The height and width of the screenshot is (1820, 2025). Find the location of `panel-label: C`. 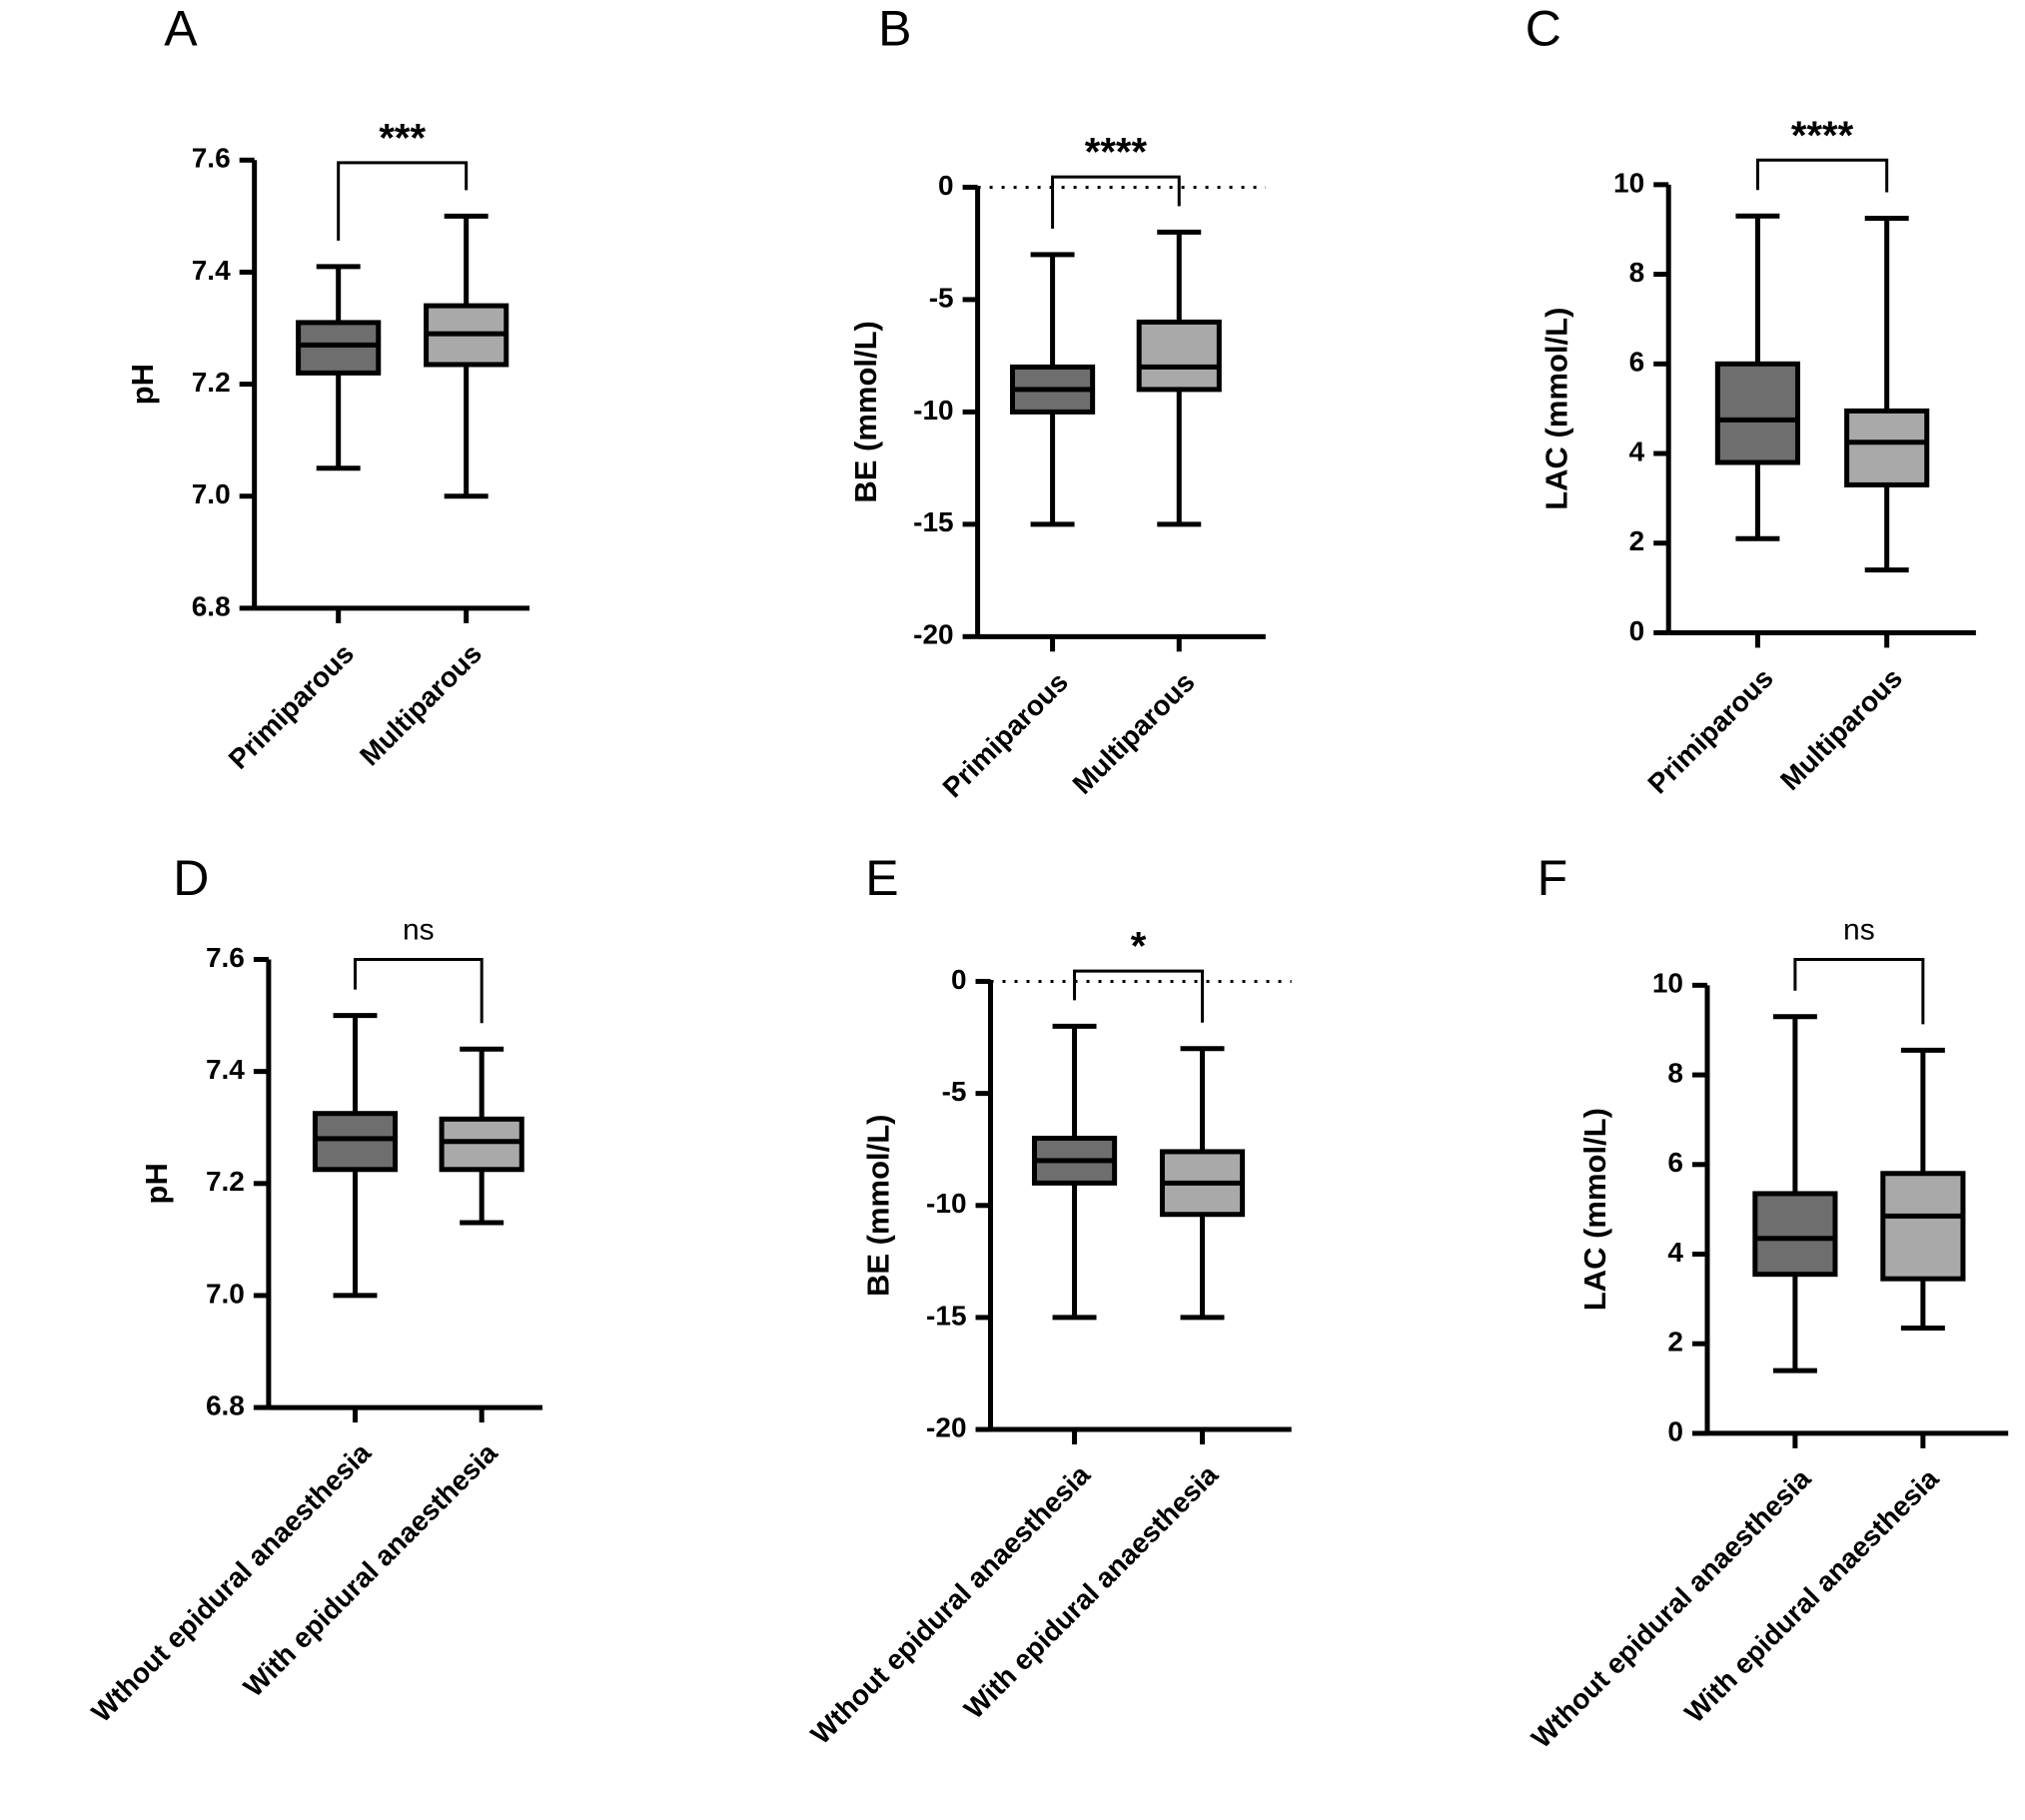

panel-label: C is located at coordinates (1543, 29).